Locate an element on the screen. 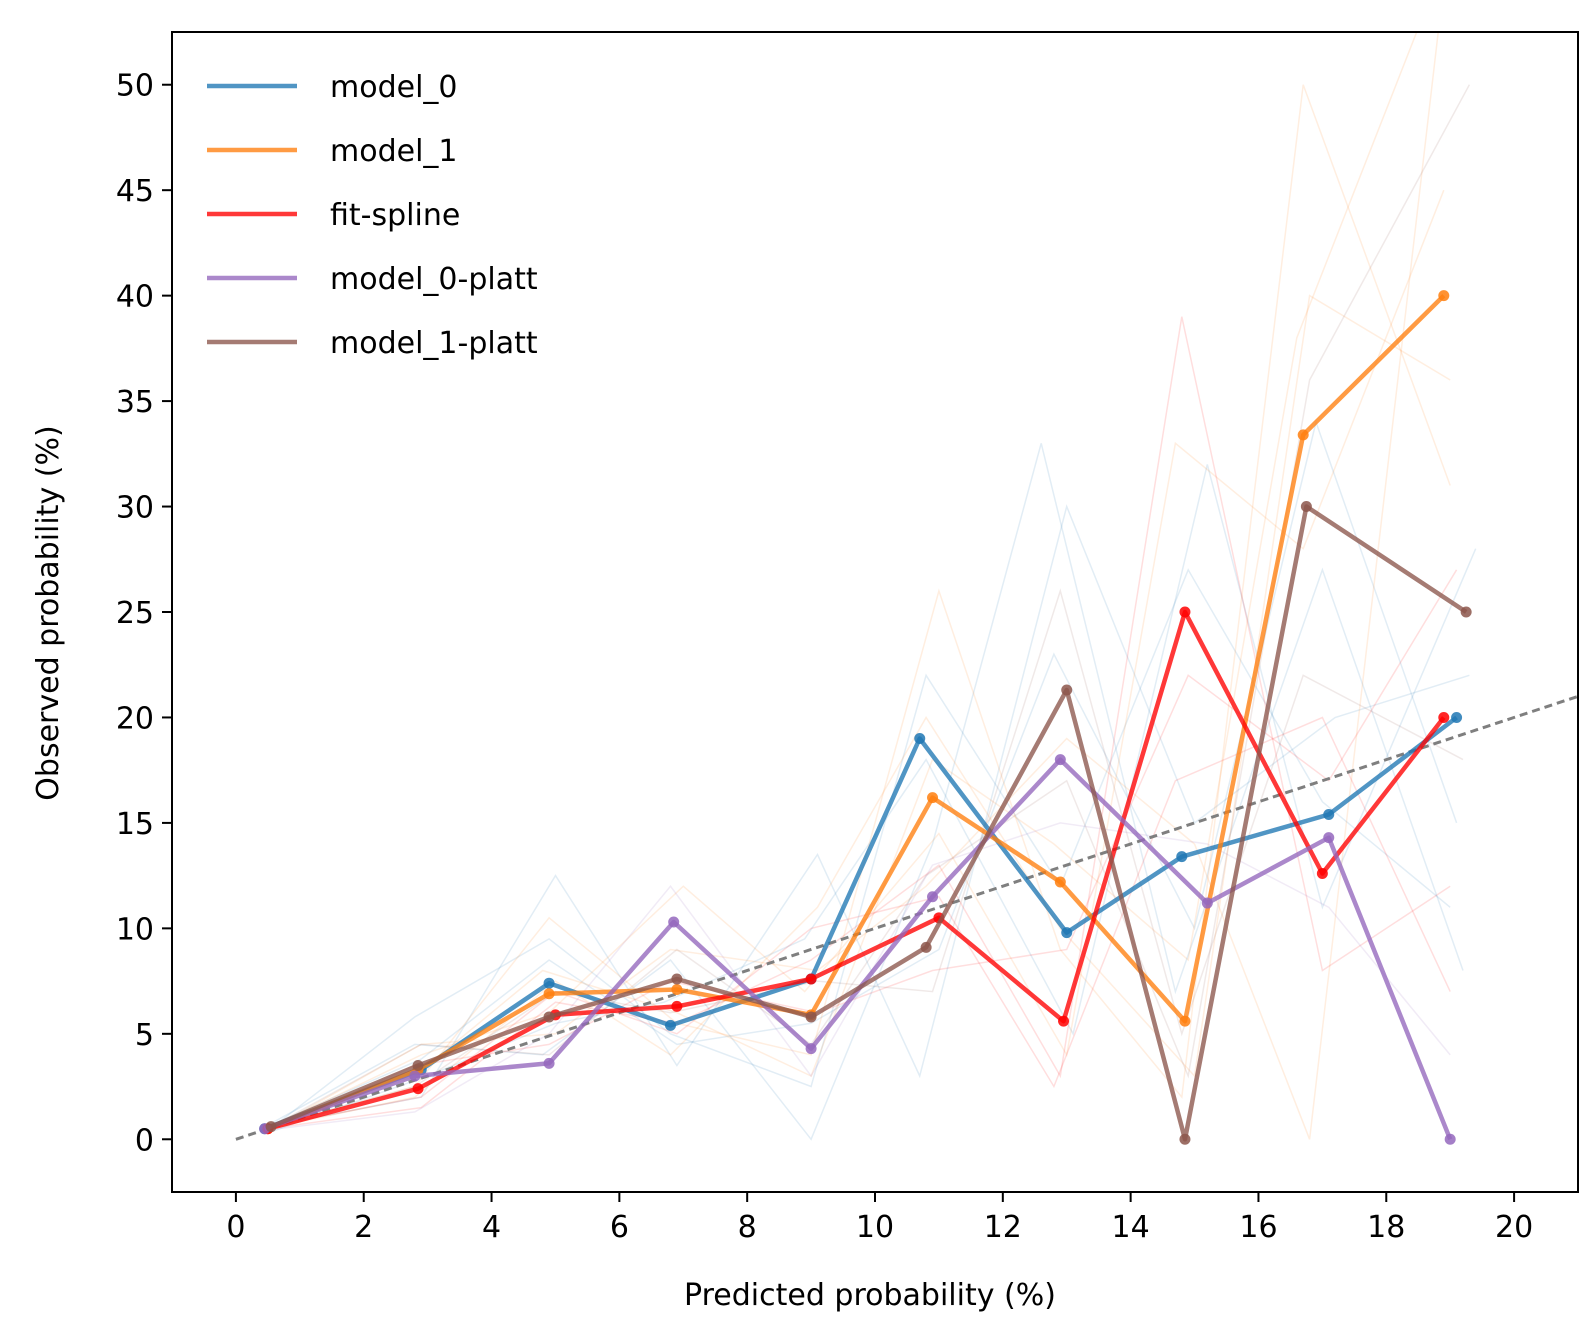 The image size is (1595, 1344). x-tick-label: 20 is located at coordinates (1514, 1227).